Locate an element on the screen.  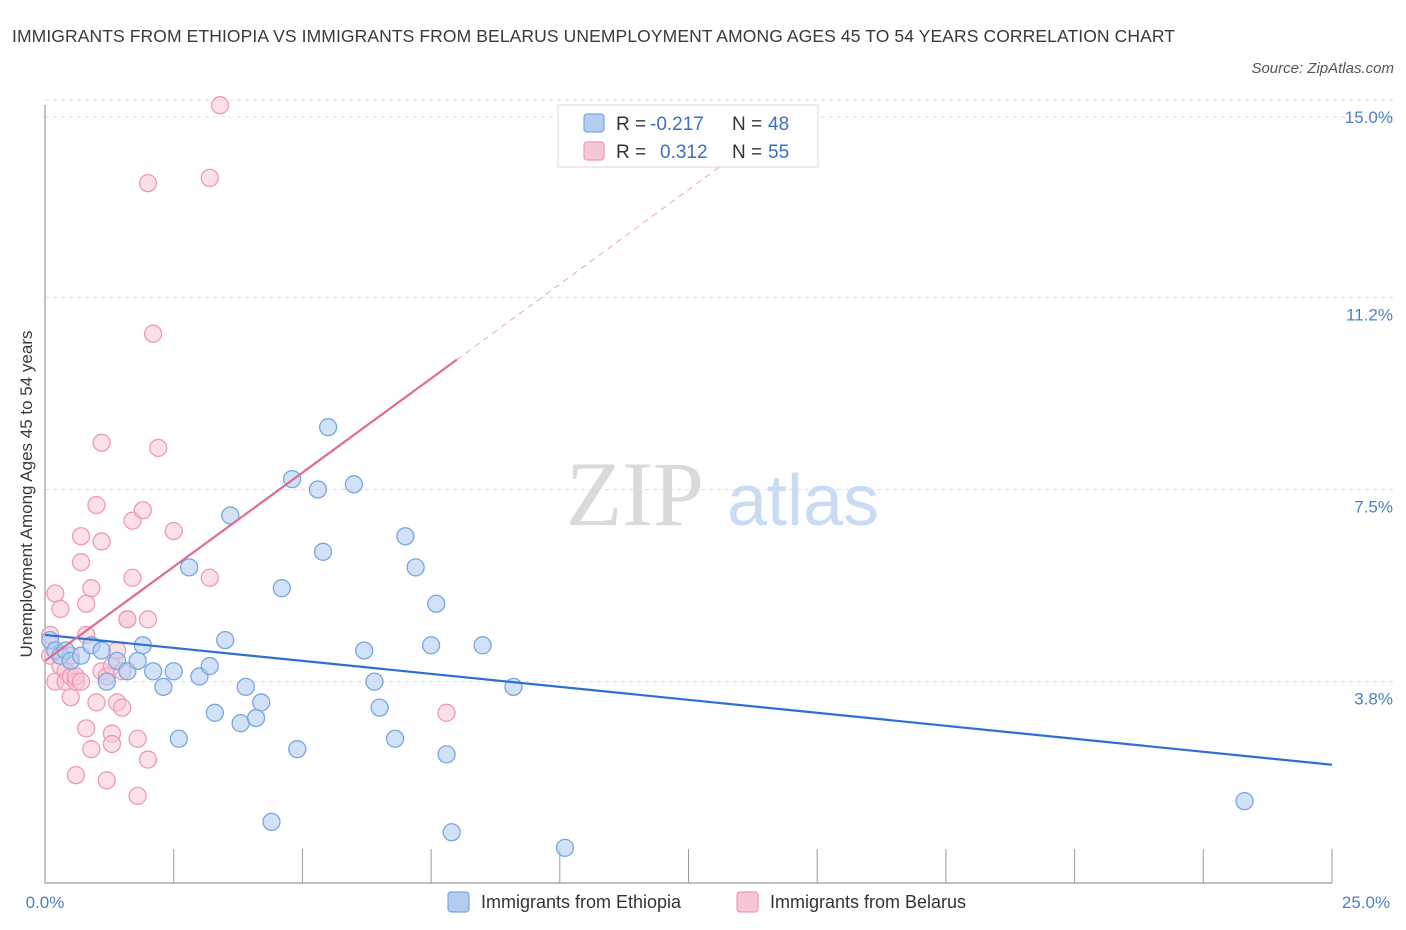
legend-r-value-ethiopia: -0.217 is located at coordinates (677, 124).